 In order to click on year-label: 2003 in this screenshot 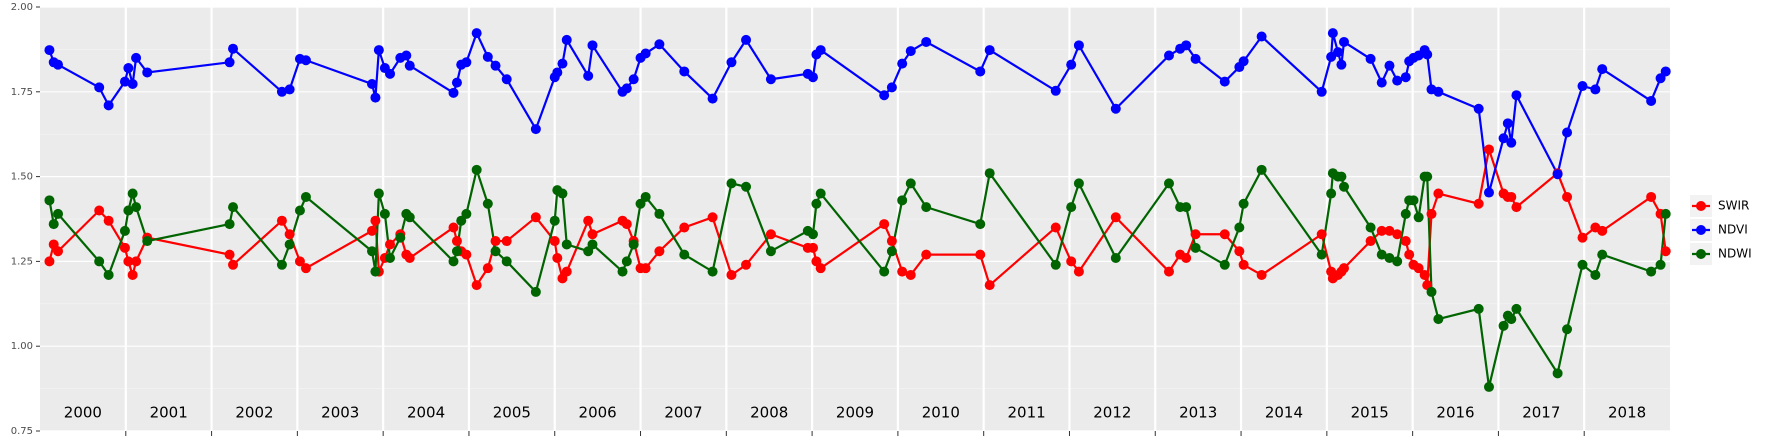, I will do `click(340, 413)`.